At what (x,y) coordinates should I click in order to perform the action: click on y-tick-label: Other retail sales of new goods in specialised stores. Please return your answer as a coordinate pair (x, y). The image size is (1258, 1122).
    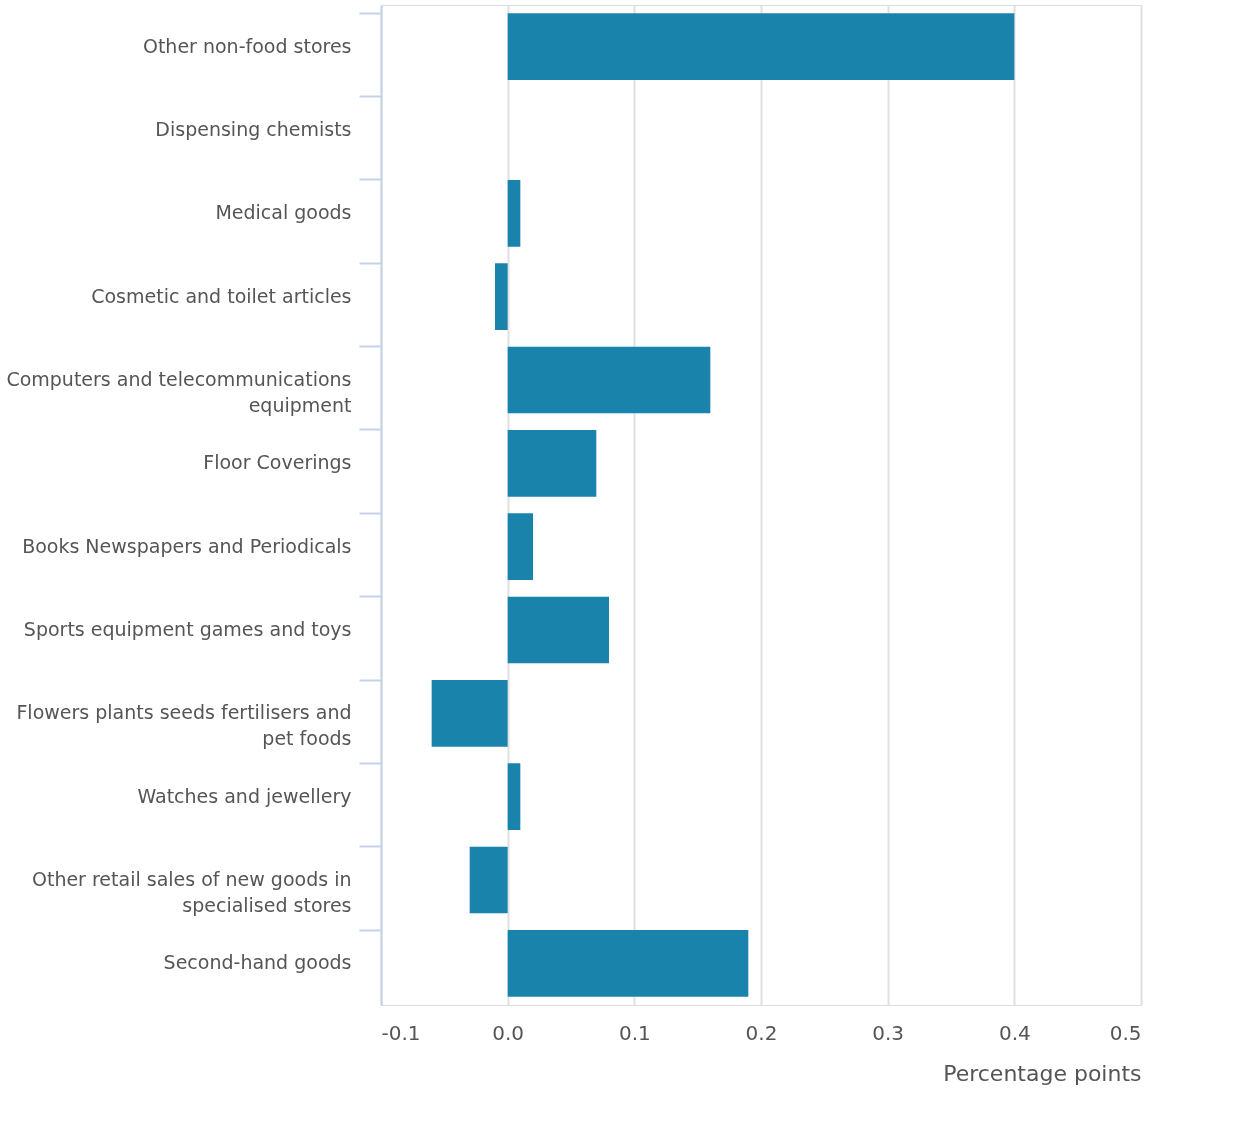
    Looking at the image, I should click on (191, 892).